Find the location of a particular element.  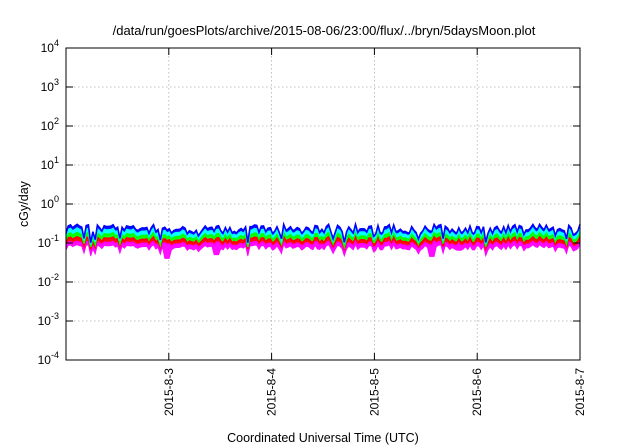

x-tick-label: 2015-8-7 is located at coordinates (580, 392).